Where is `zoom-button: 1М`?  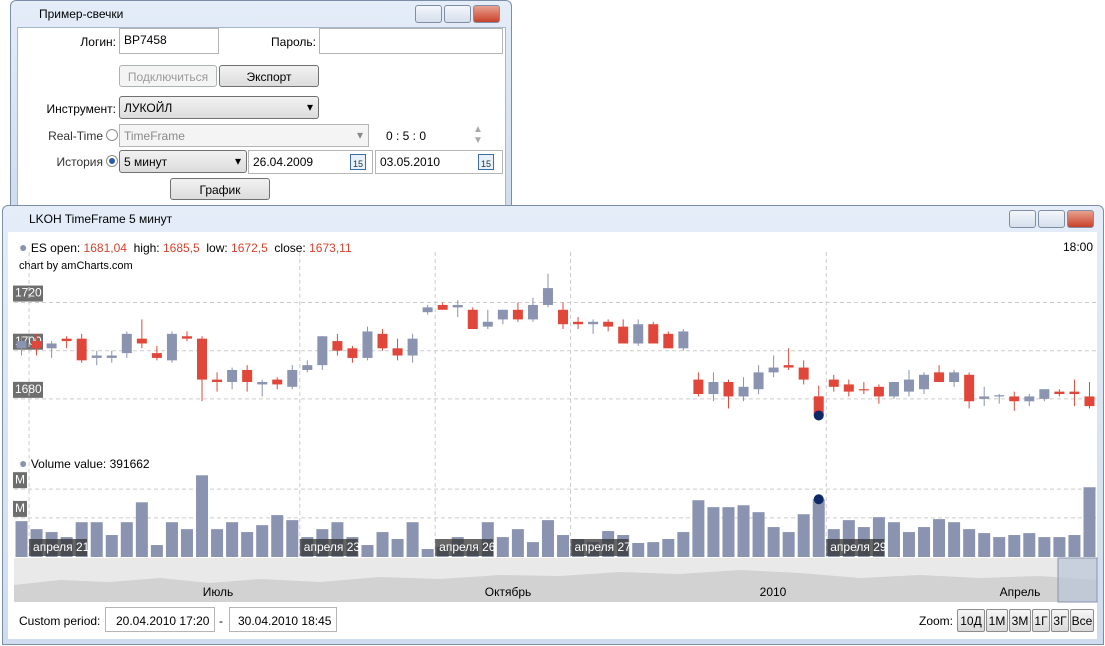 zoom-button: 1М is located at coordinates (997, 620).